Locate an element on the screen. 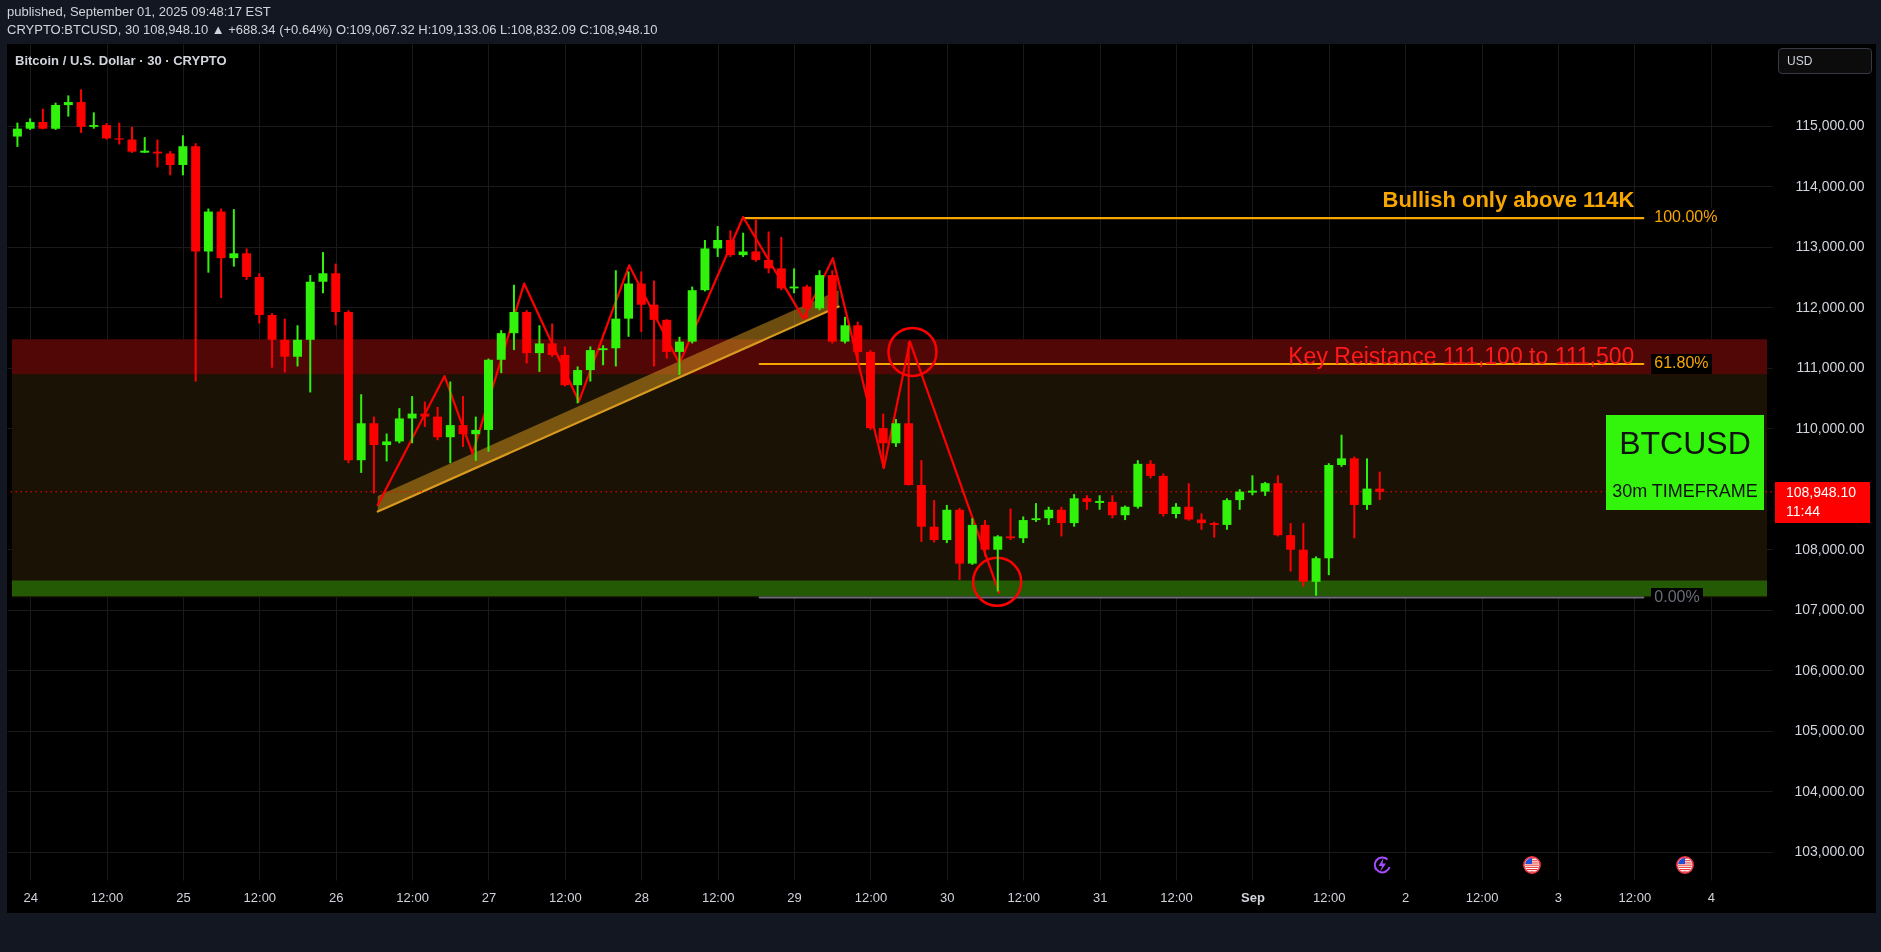 Image resolution: width=1881 pixels, height=952 pixels. series-label: 100.00% is located at coordinates (1686, 218).